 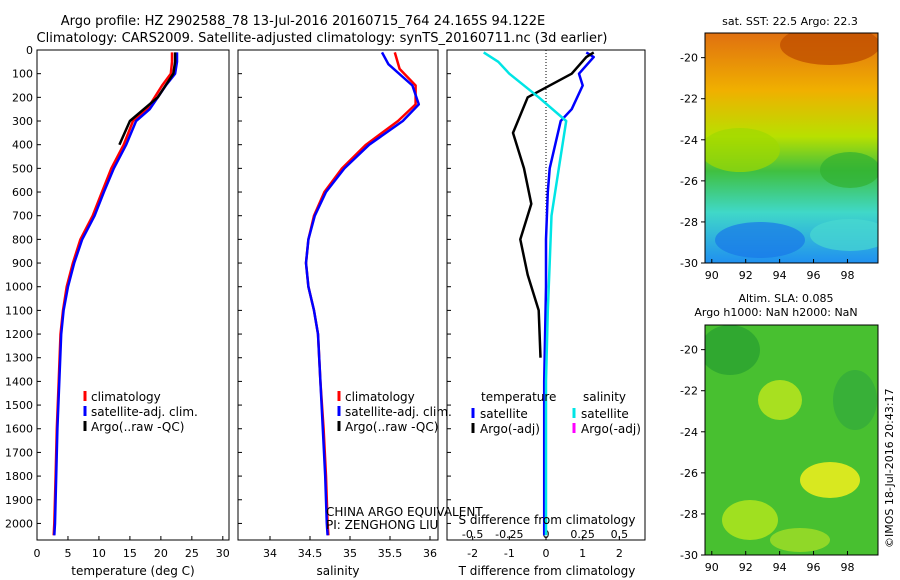 I want to click on depth-tick-label: 200, so click(x=22, y=97).